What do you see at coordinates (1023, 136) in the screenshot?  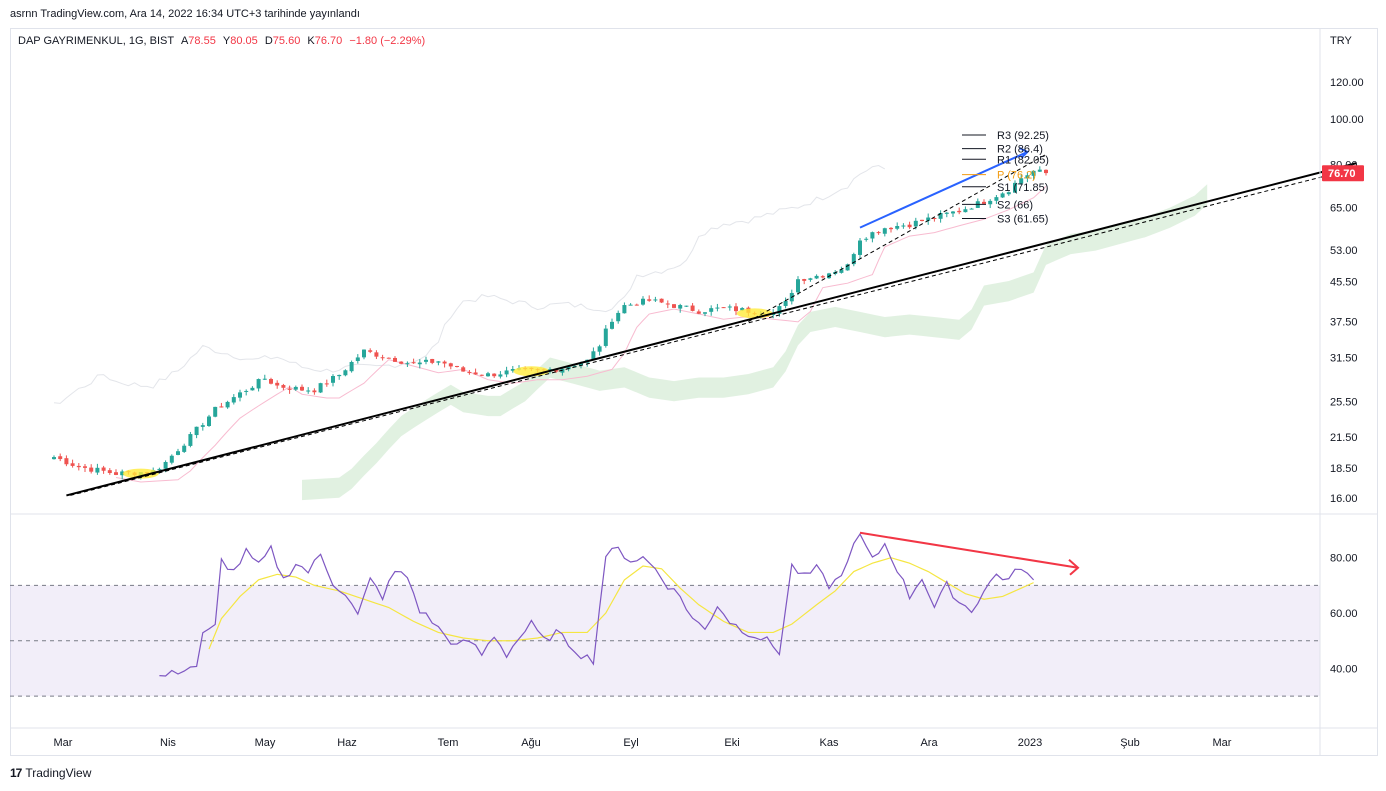 I see `pivot-level-label: R3 (92.25)` at bounding box center [1023, 136].